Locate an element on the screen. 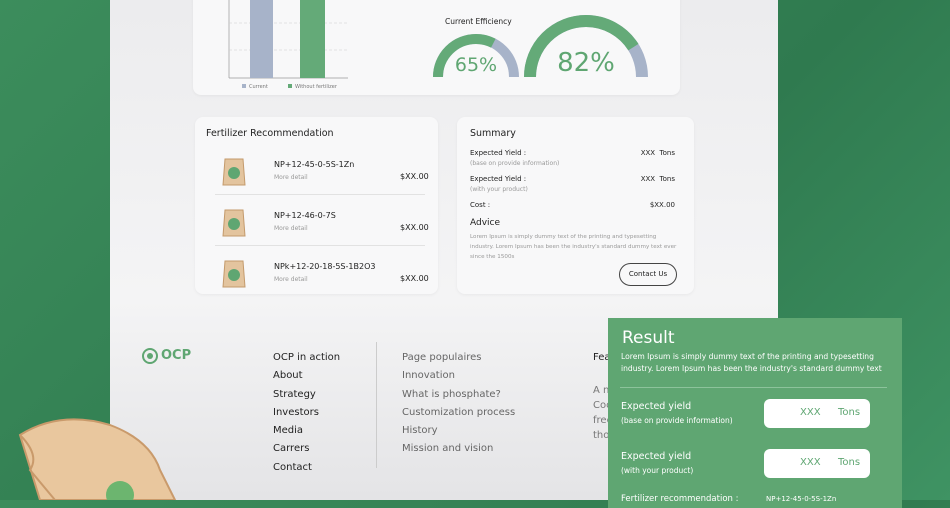  bag-illustration is located at coordinates (97, 459).